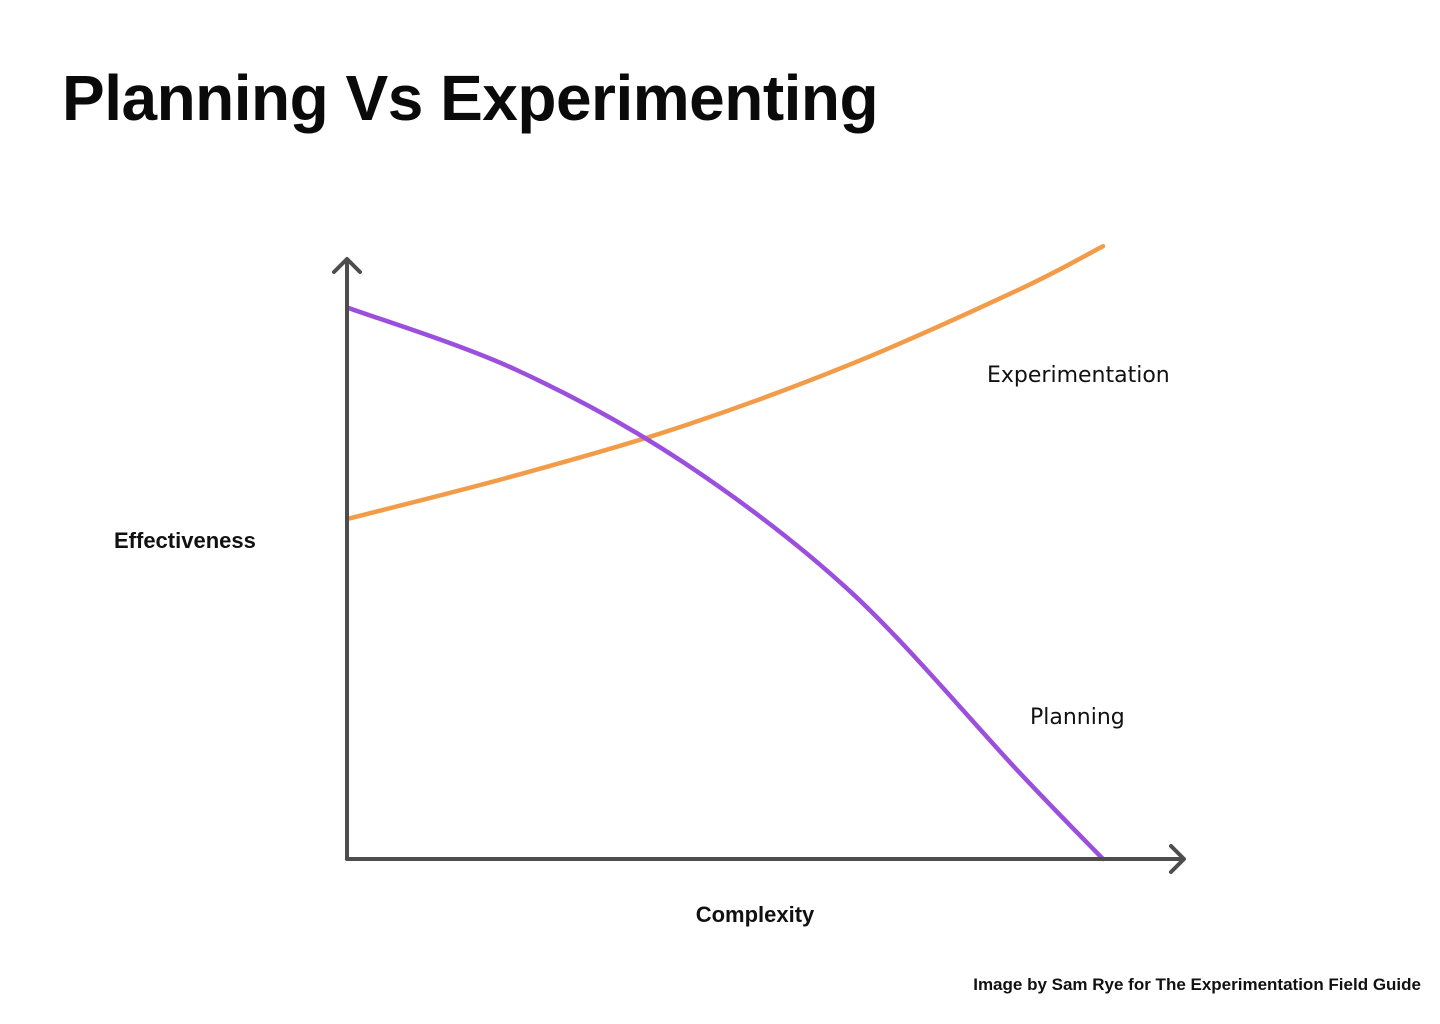 This screenshot has height=1024, width=1440. What do you see at coordinates (470, 98) in the screenshot?
I see `page-title: Planning Vs Experimenting` at bounding box center [470, 98].